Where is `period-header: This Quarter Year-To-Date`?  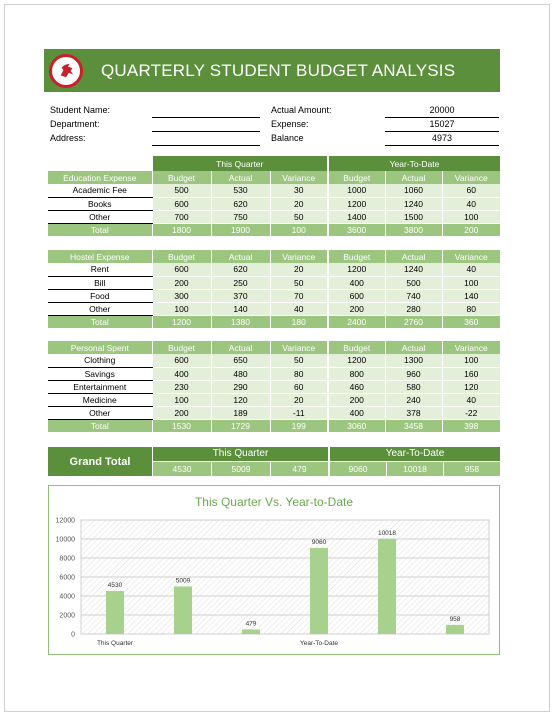
period-header: This Quarter Year-To-Date is located at coordinates (274, 163).